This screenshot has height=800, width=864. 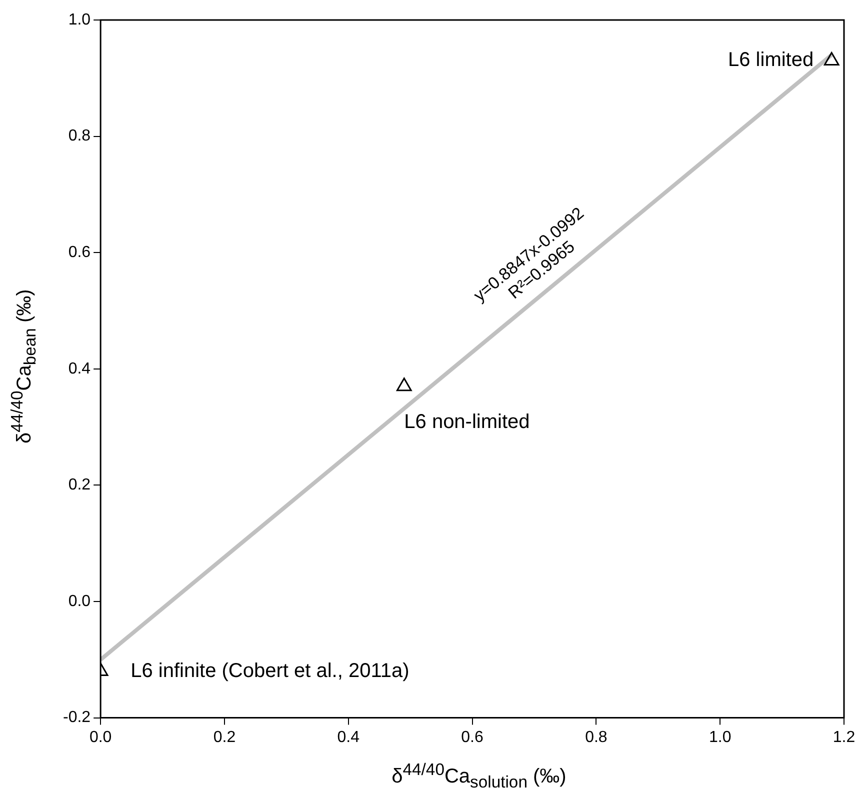 What do you see at coordinates (479, 776) in the screenshot?
I see `x-axis-title: δ$^{44/40}$Ca$_{solution}$ (‰)` at bounding box center [479, 776].